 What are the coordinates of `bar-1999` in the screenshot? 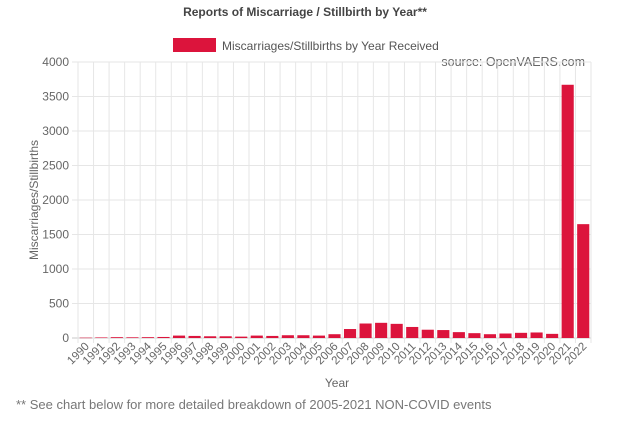 It's located at (225, 337).